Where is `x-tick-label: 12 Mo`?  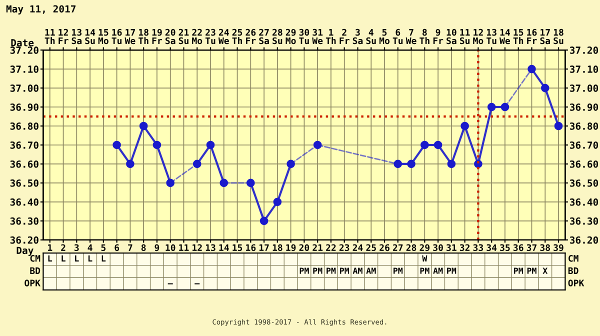 x-tick-label: 12 Mo is located at coordinates (478, 36).